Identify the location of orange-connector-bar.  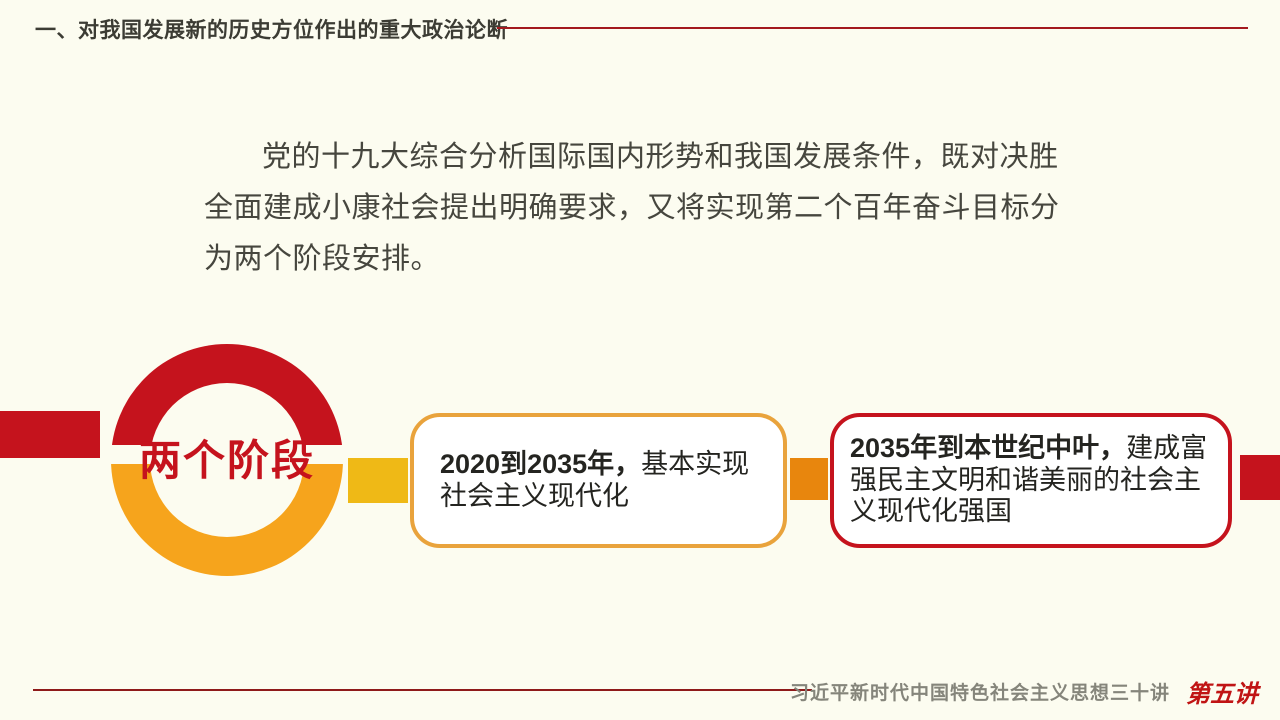
(809, 479).